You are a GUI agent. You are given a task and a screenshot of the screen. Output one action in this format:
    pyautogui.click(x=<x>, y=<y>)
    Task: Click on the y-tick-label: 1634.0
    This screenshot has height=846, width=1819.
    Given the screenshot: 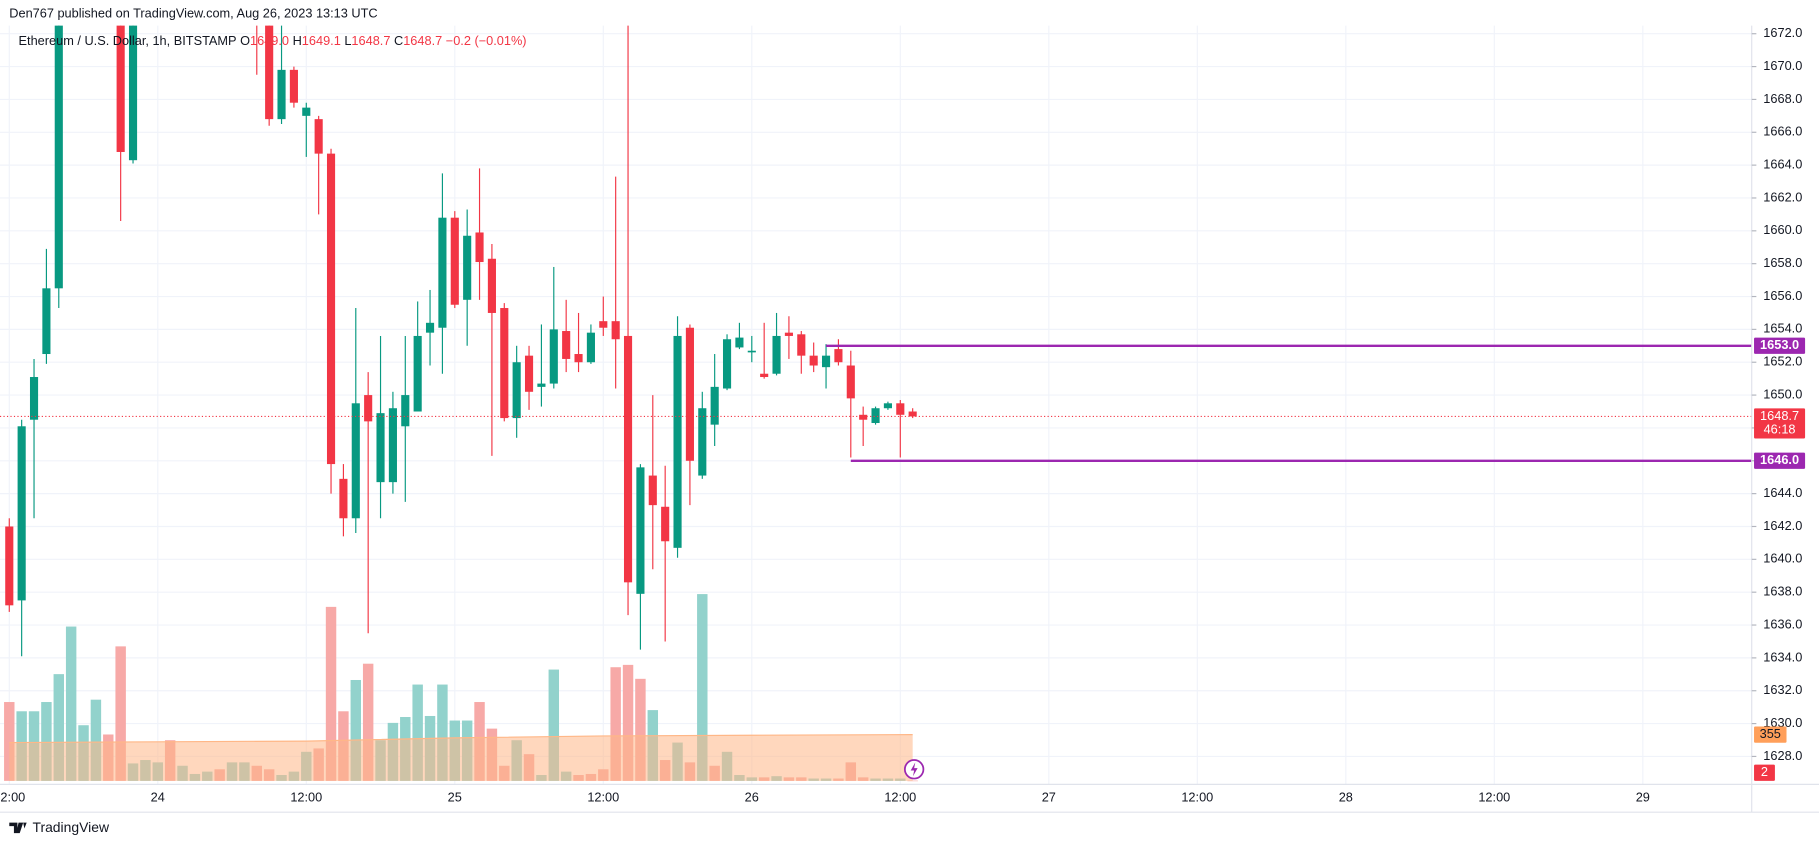 What is the action you would take?
    pyautogui.click(x=1782, y=656)
    